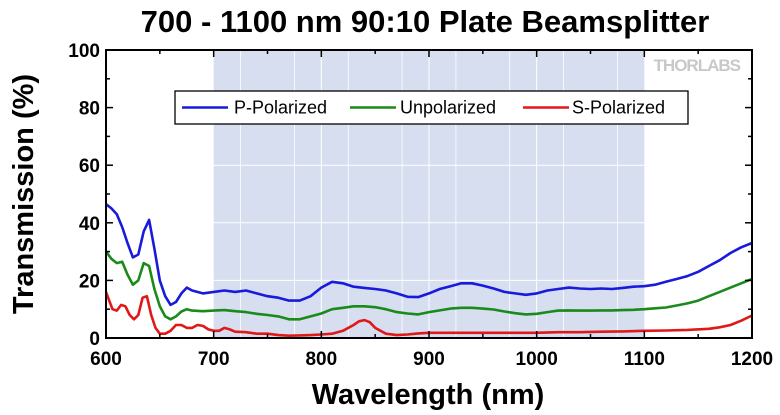 The width and height of the screenshot is (780, 415). What do you see at coordinates (321, 359) in the screenshot?
I see `x-tick-label: 800` at bounding box center [321, 359].